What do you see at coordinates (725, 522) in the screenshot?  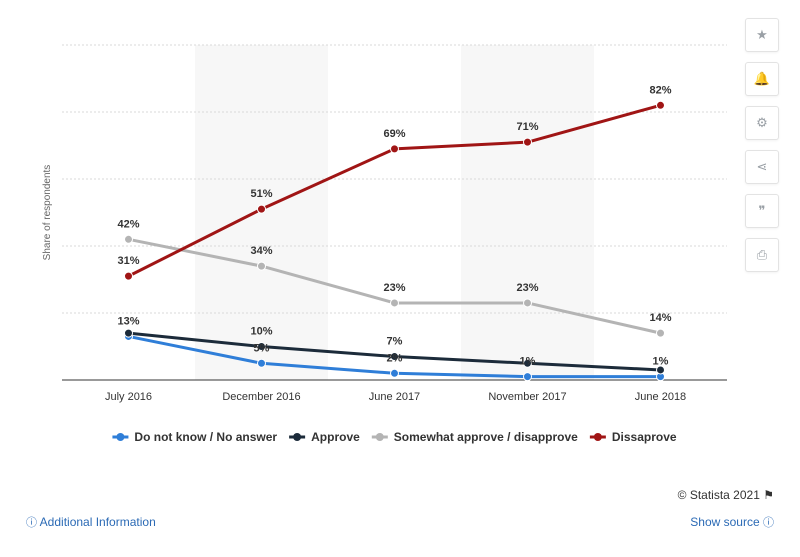 I see `show-source-text: Show source` at bounding box center [725, 522].